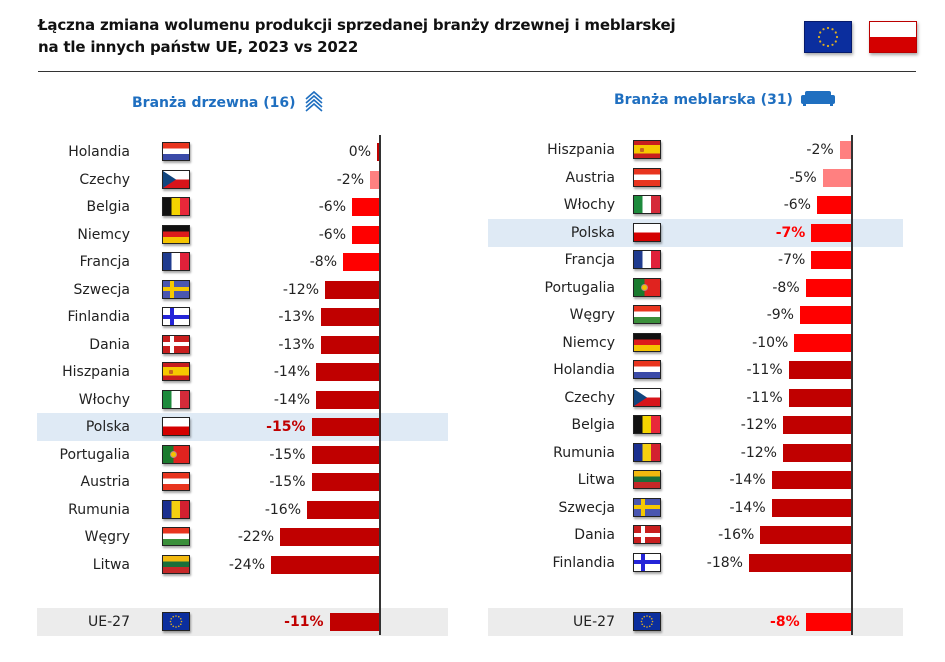 Image resolution: width=945 pixels, height=662 pixels. Describe the element at coordinates (242, 482) in the screenshot. I see `wood-row: Austria -15%` at that location.